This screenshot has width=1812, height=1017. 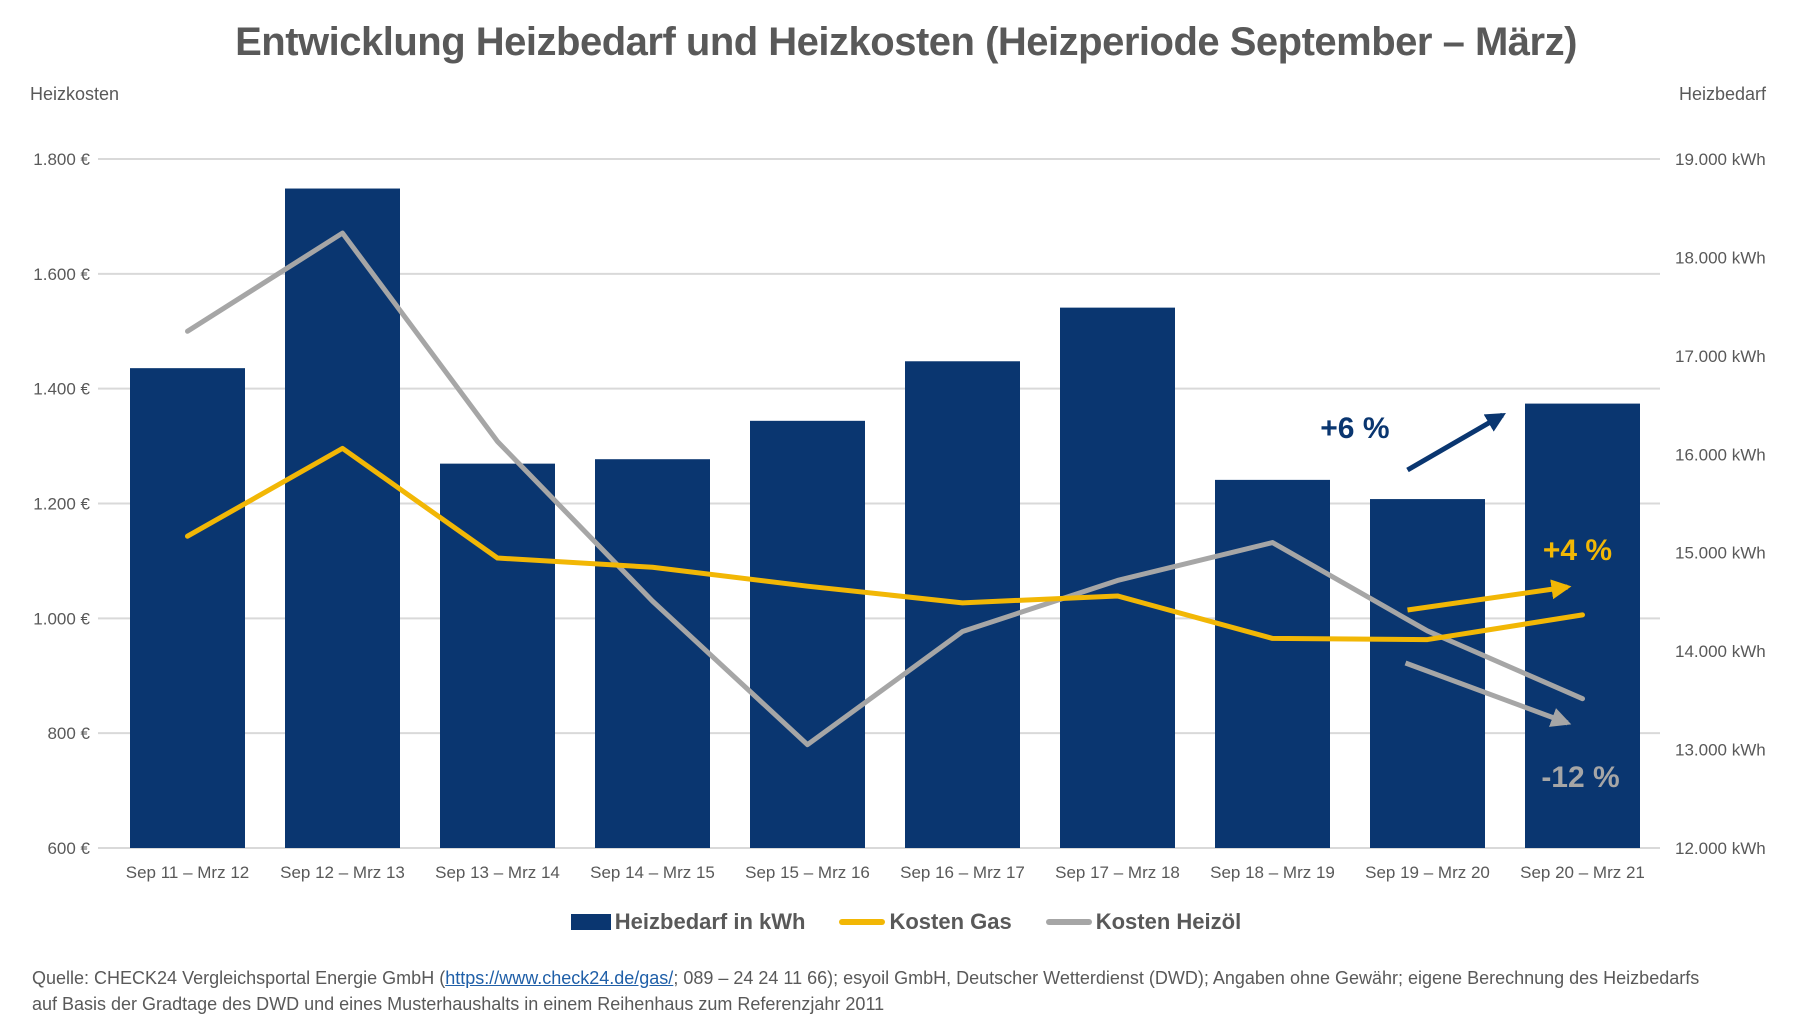 What do you see at coordinates (559, 978) in the screenshot?
I see `source-link: https://www.check24.de/gas/` at bounding box center [559, 978].